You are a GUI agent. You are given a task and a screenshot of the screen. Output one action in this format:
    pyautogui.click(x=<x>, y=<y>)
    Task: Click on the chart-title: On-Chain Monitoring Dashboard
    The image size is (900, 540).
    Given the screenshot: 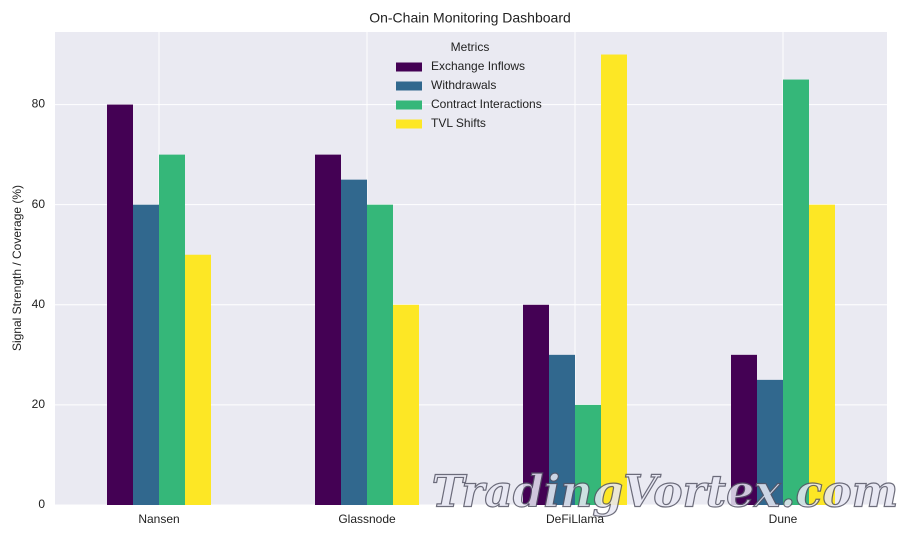 What is the action you would take?
    pyautogui.click(x=470, y=18)
    